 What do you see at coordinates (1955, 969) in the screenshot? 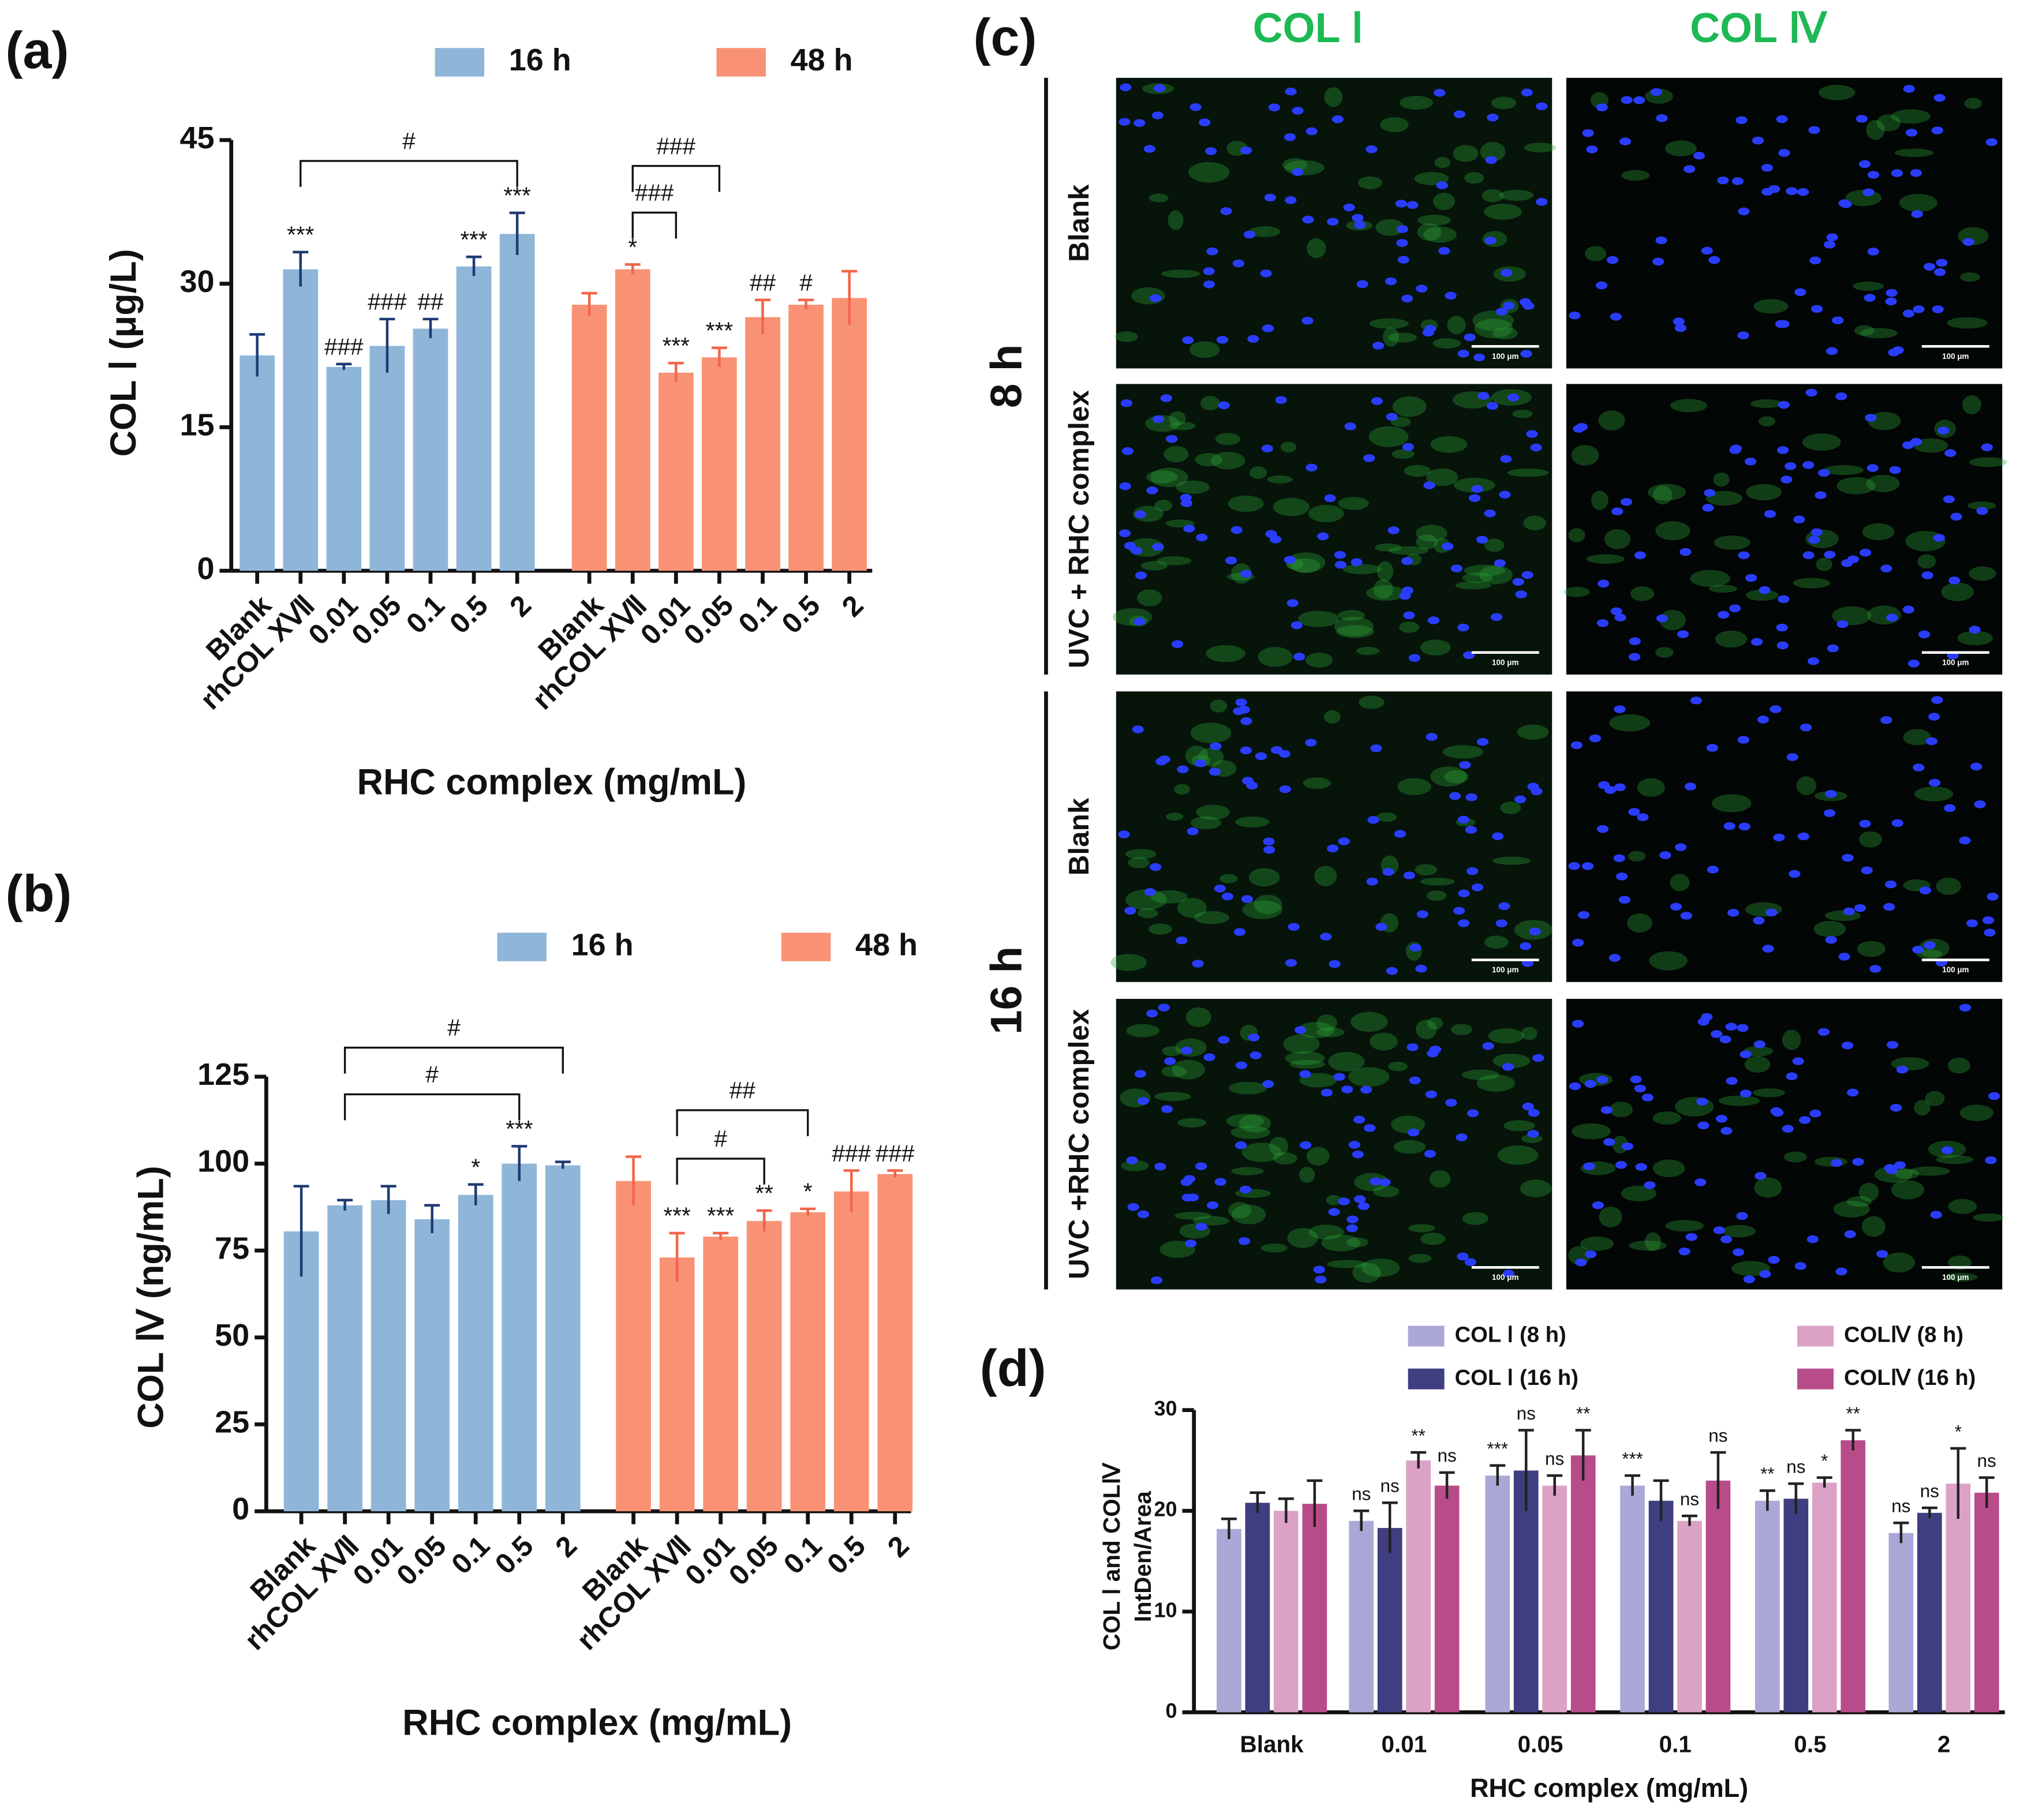
I see `scale-bar-label: 100 μm` at bounding box center [1955, 969].